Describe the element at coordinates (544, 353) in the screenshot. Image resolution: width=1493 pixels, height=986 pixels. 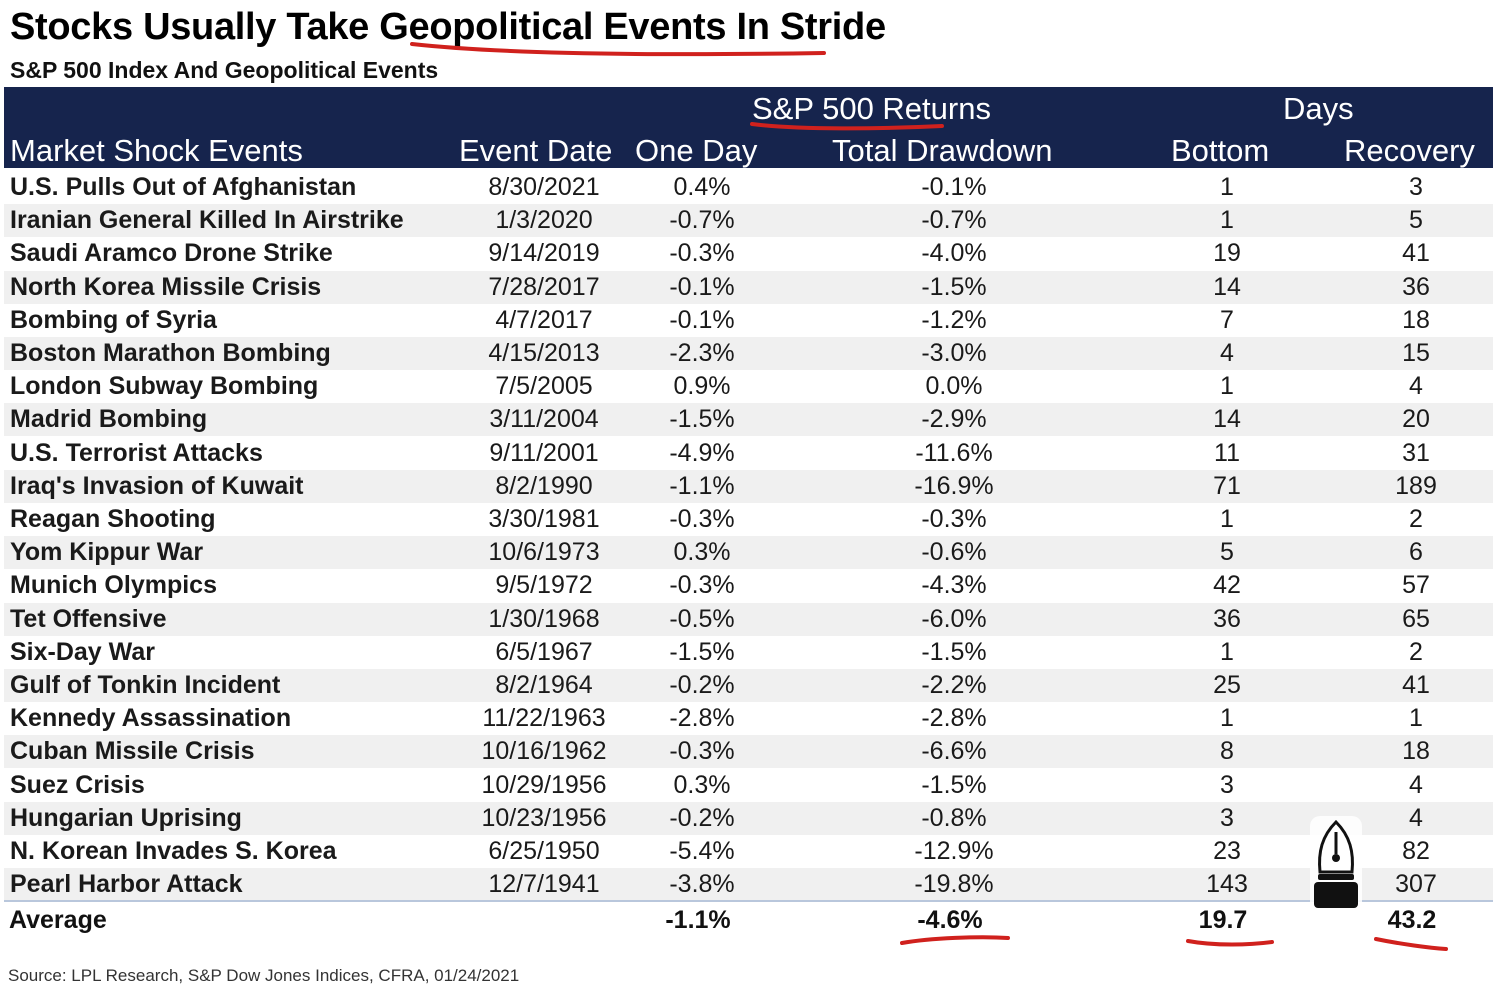
I see `cell-event-date: 4/15/2013` at that location.